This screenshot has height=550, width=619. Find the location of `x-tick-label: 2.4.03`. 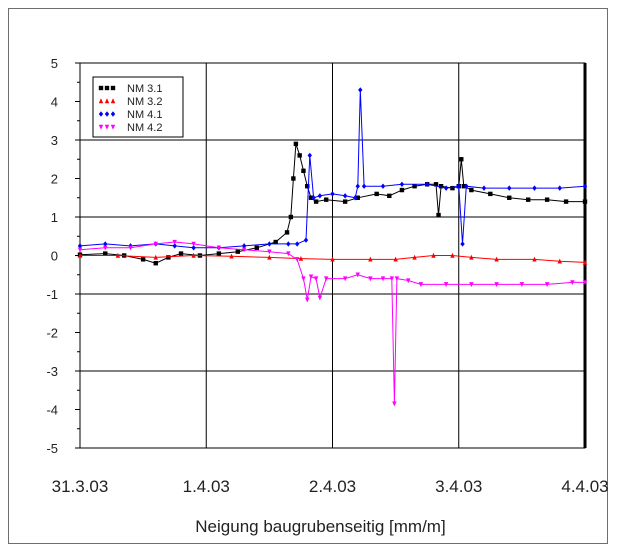

x-tick-label: 2.4.03 is located at coordinates (332, 486).